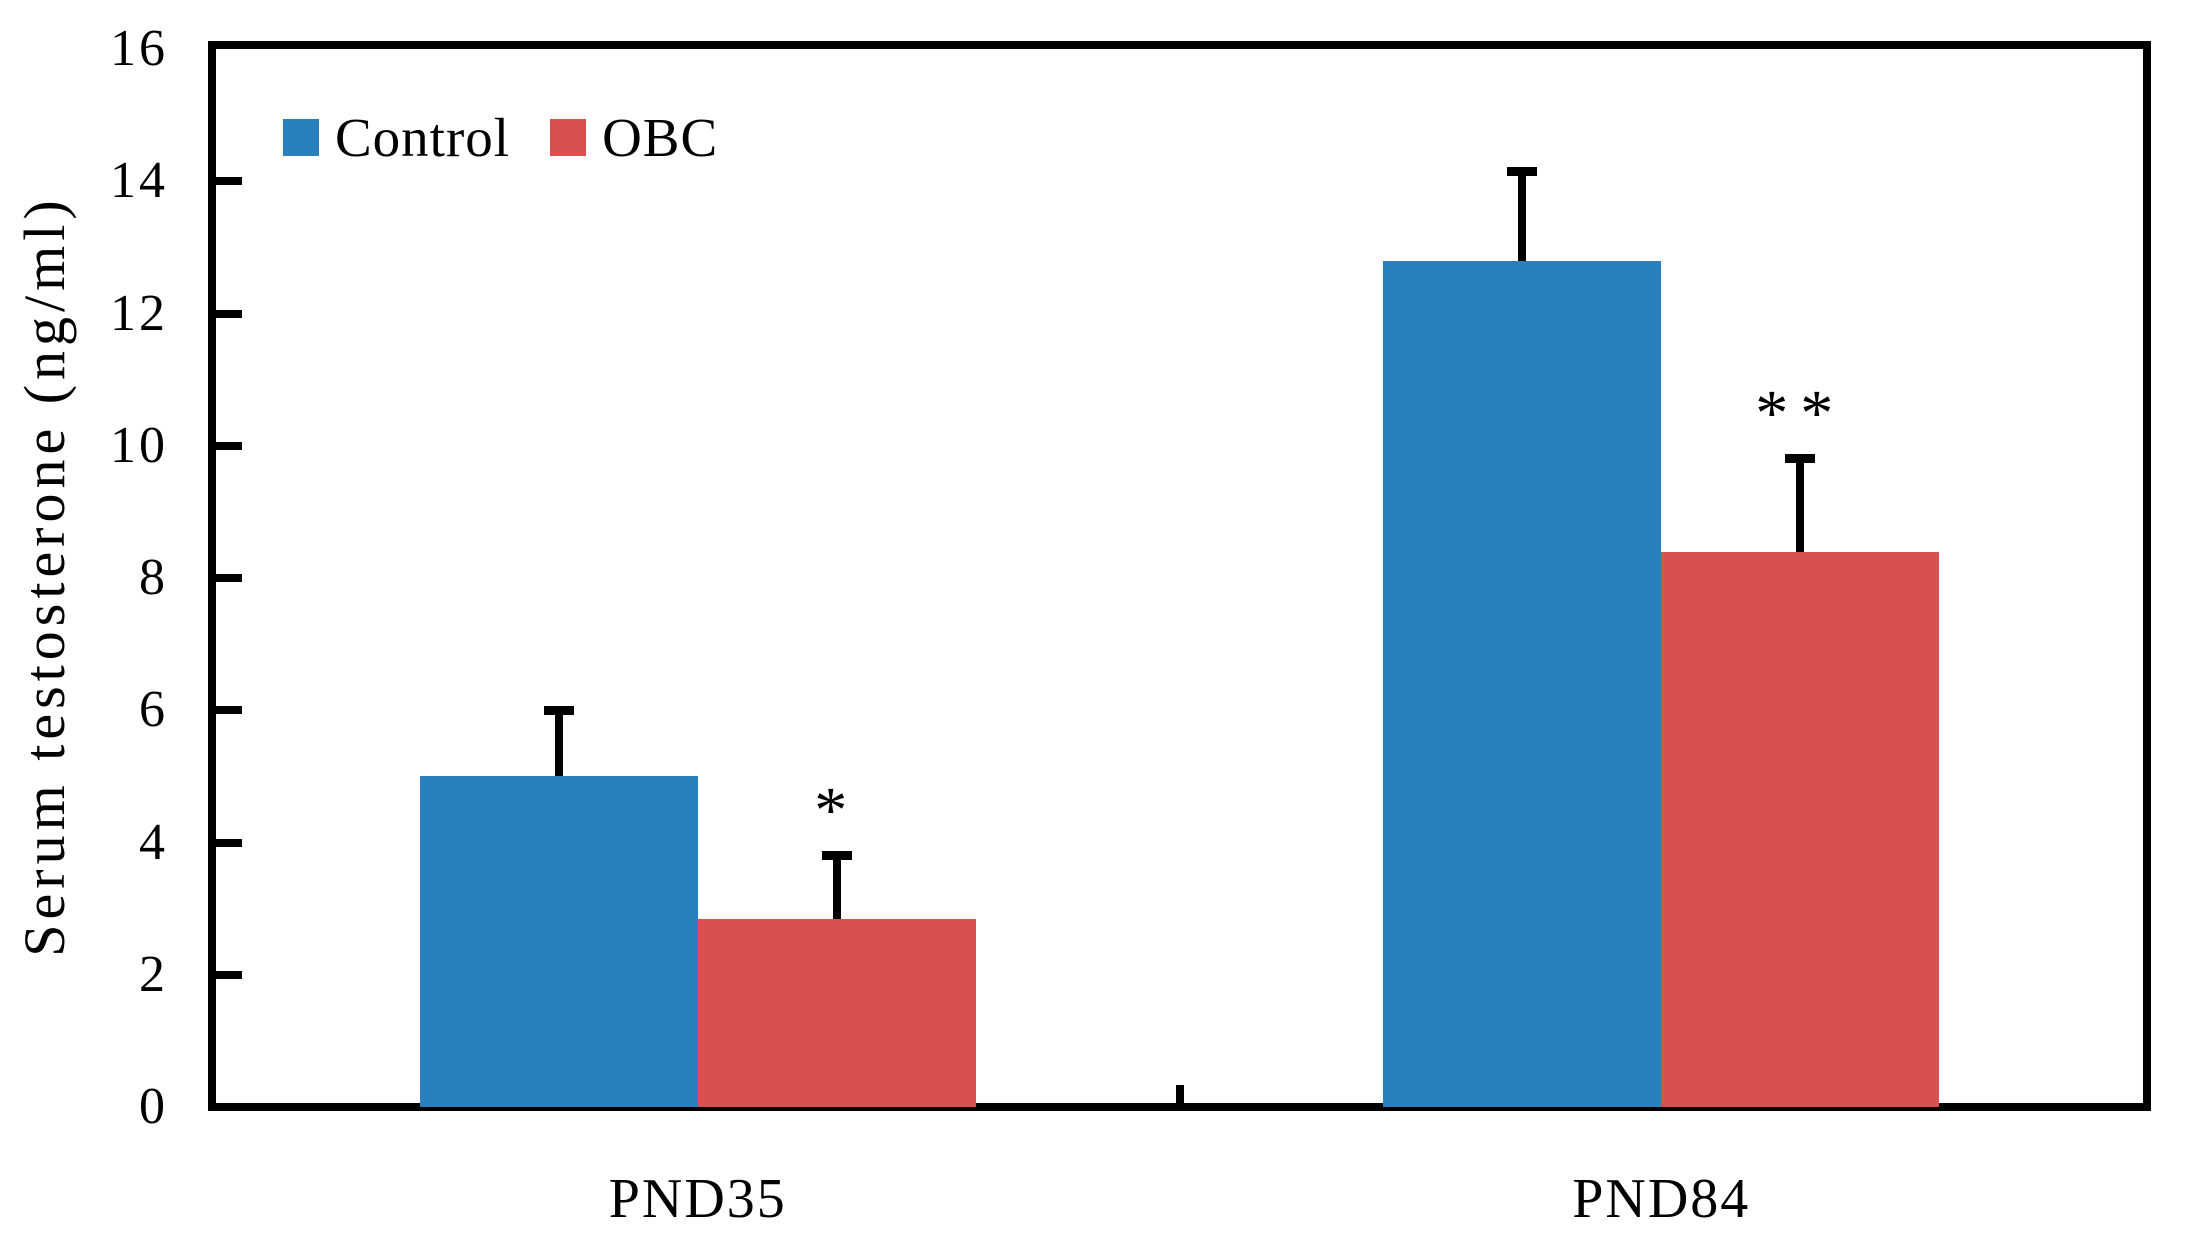  What do you see at coordinates (1800, 505) in the screenshot?
I see `error-bar-obc-pnd84` at bounding box center [1800, 505].